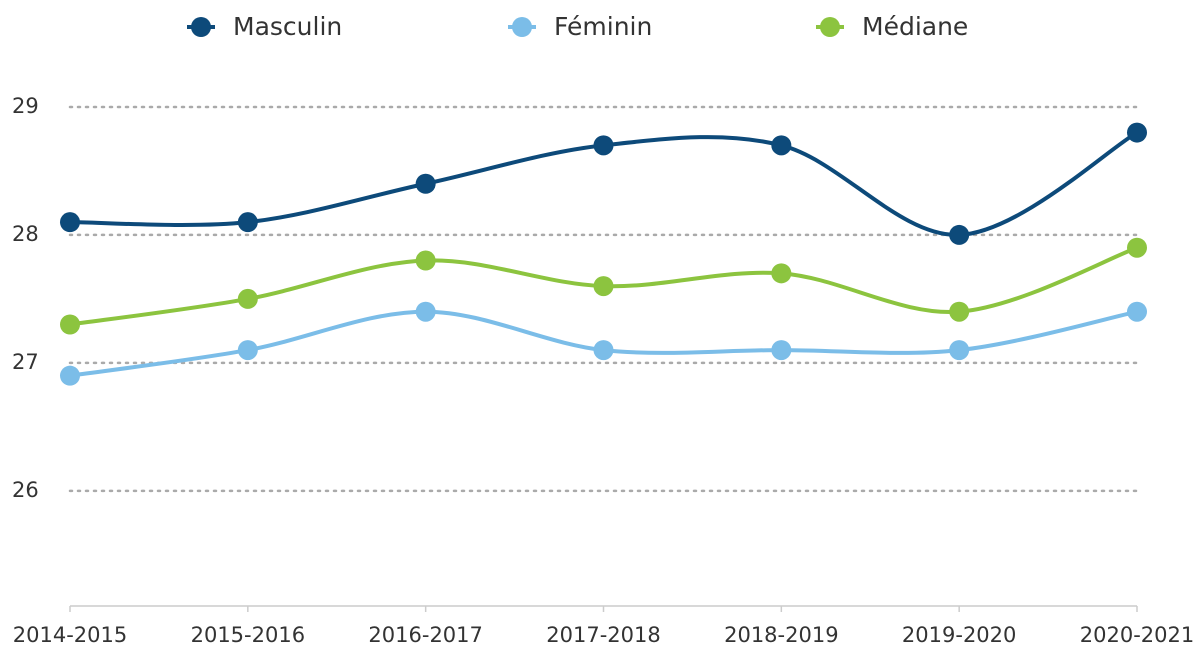 The width and height of the screenshot is (1199, 648). I want to click on y-tick-label: 28, so click(25, 234).